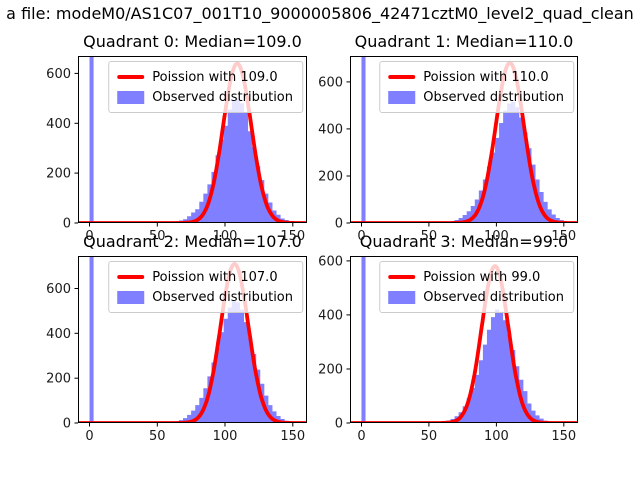  I want to click on legend-entry-poisson: Poission with 110.0, so click(476, 77).